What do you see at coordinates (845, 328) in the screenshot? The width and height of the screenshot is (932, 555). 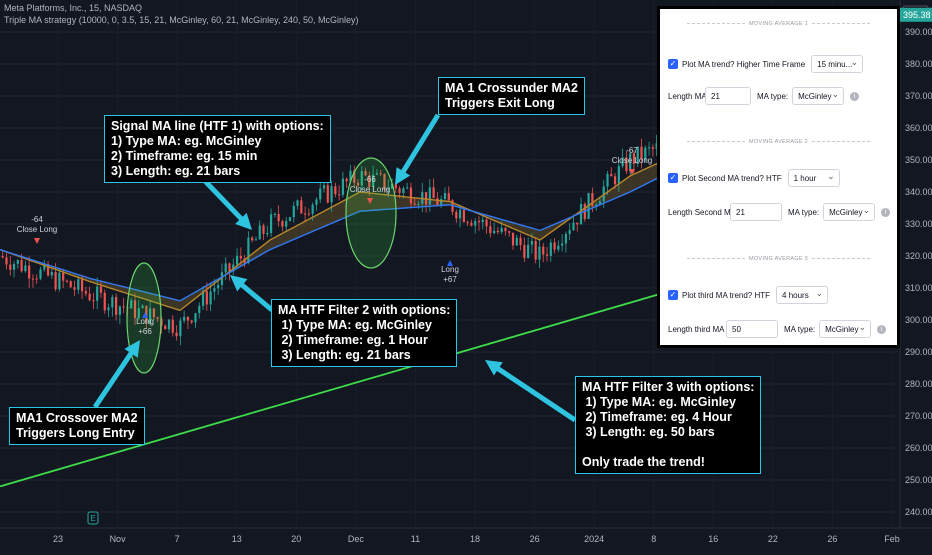 I see `ma-type-3-select: McGinley` at bounding box center [845, 328].